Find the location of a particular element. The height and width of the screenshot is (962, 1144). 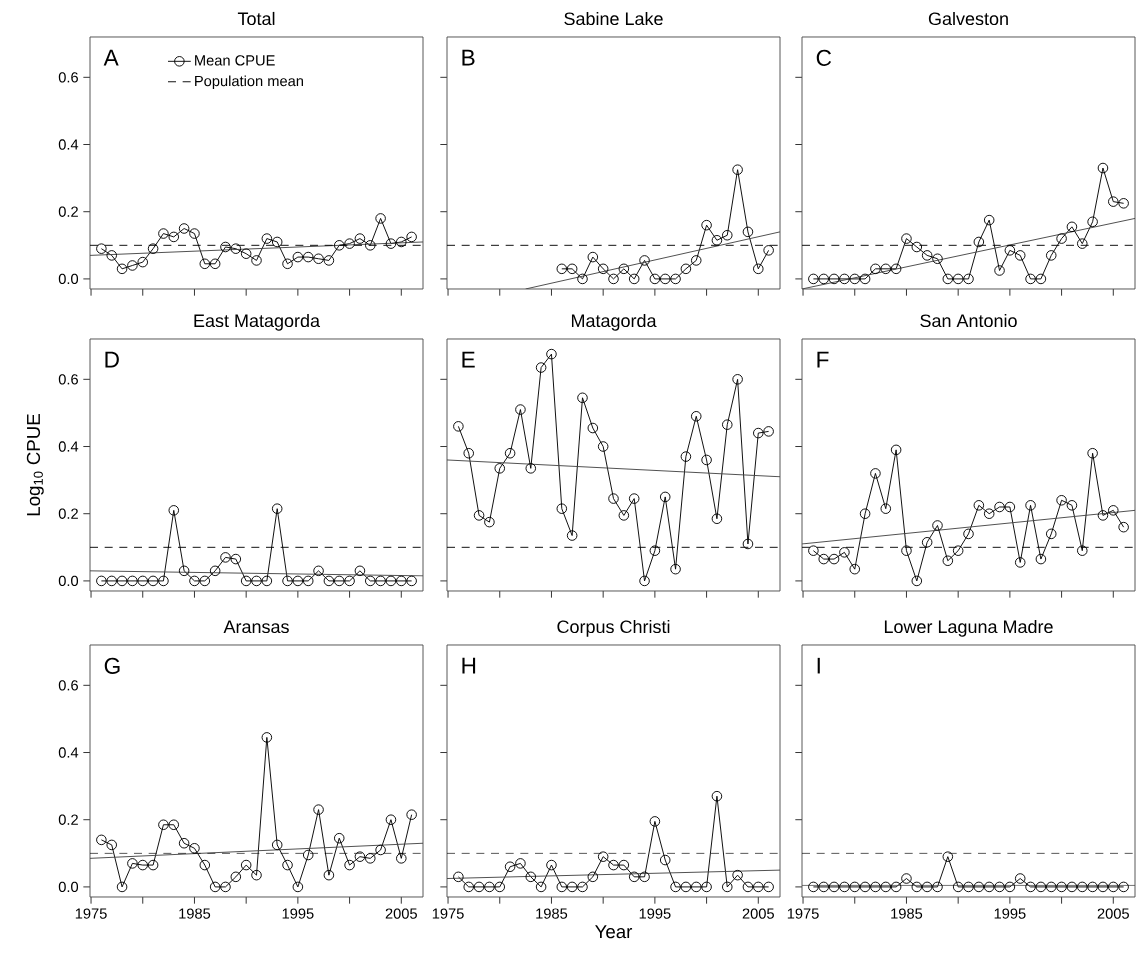

annotation: B is located at coordinates (468, 57).